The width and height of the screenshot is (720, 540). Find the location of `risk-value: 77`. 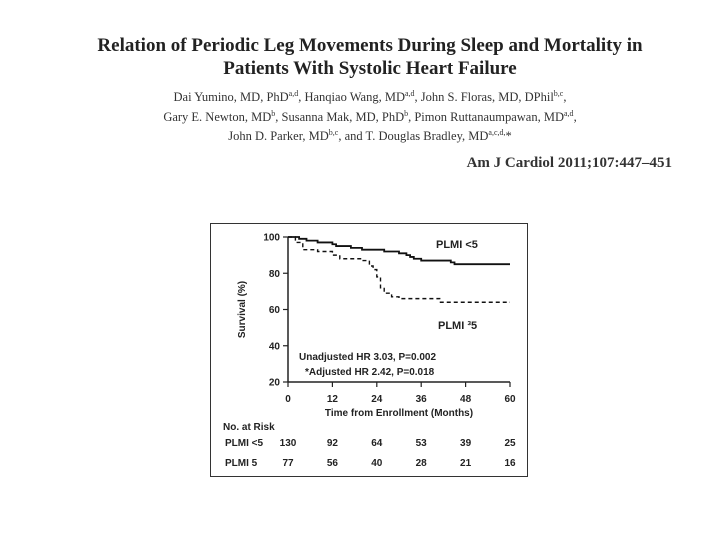

risk-value: 77 is located at coordinates (288, 463).